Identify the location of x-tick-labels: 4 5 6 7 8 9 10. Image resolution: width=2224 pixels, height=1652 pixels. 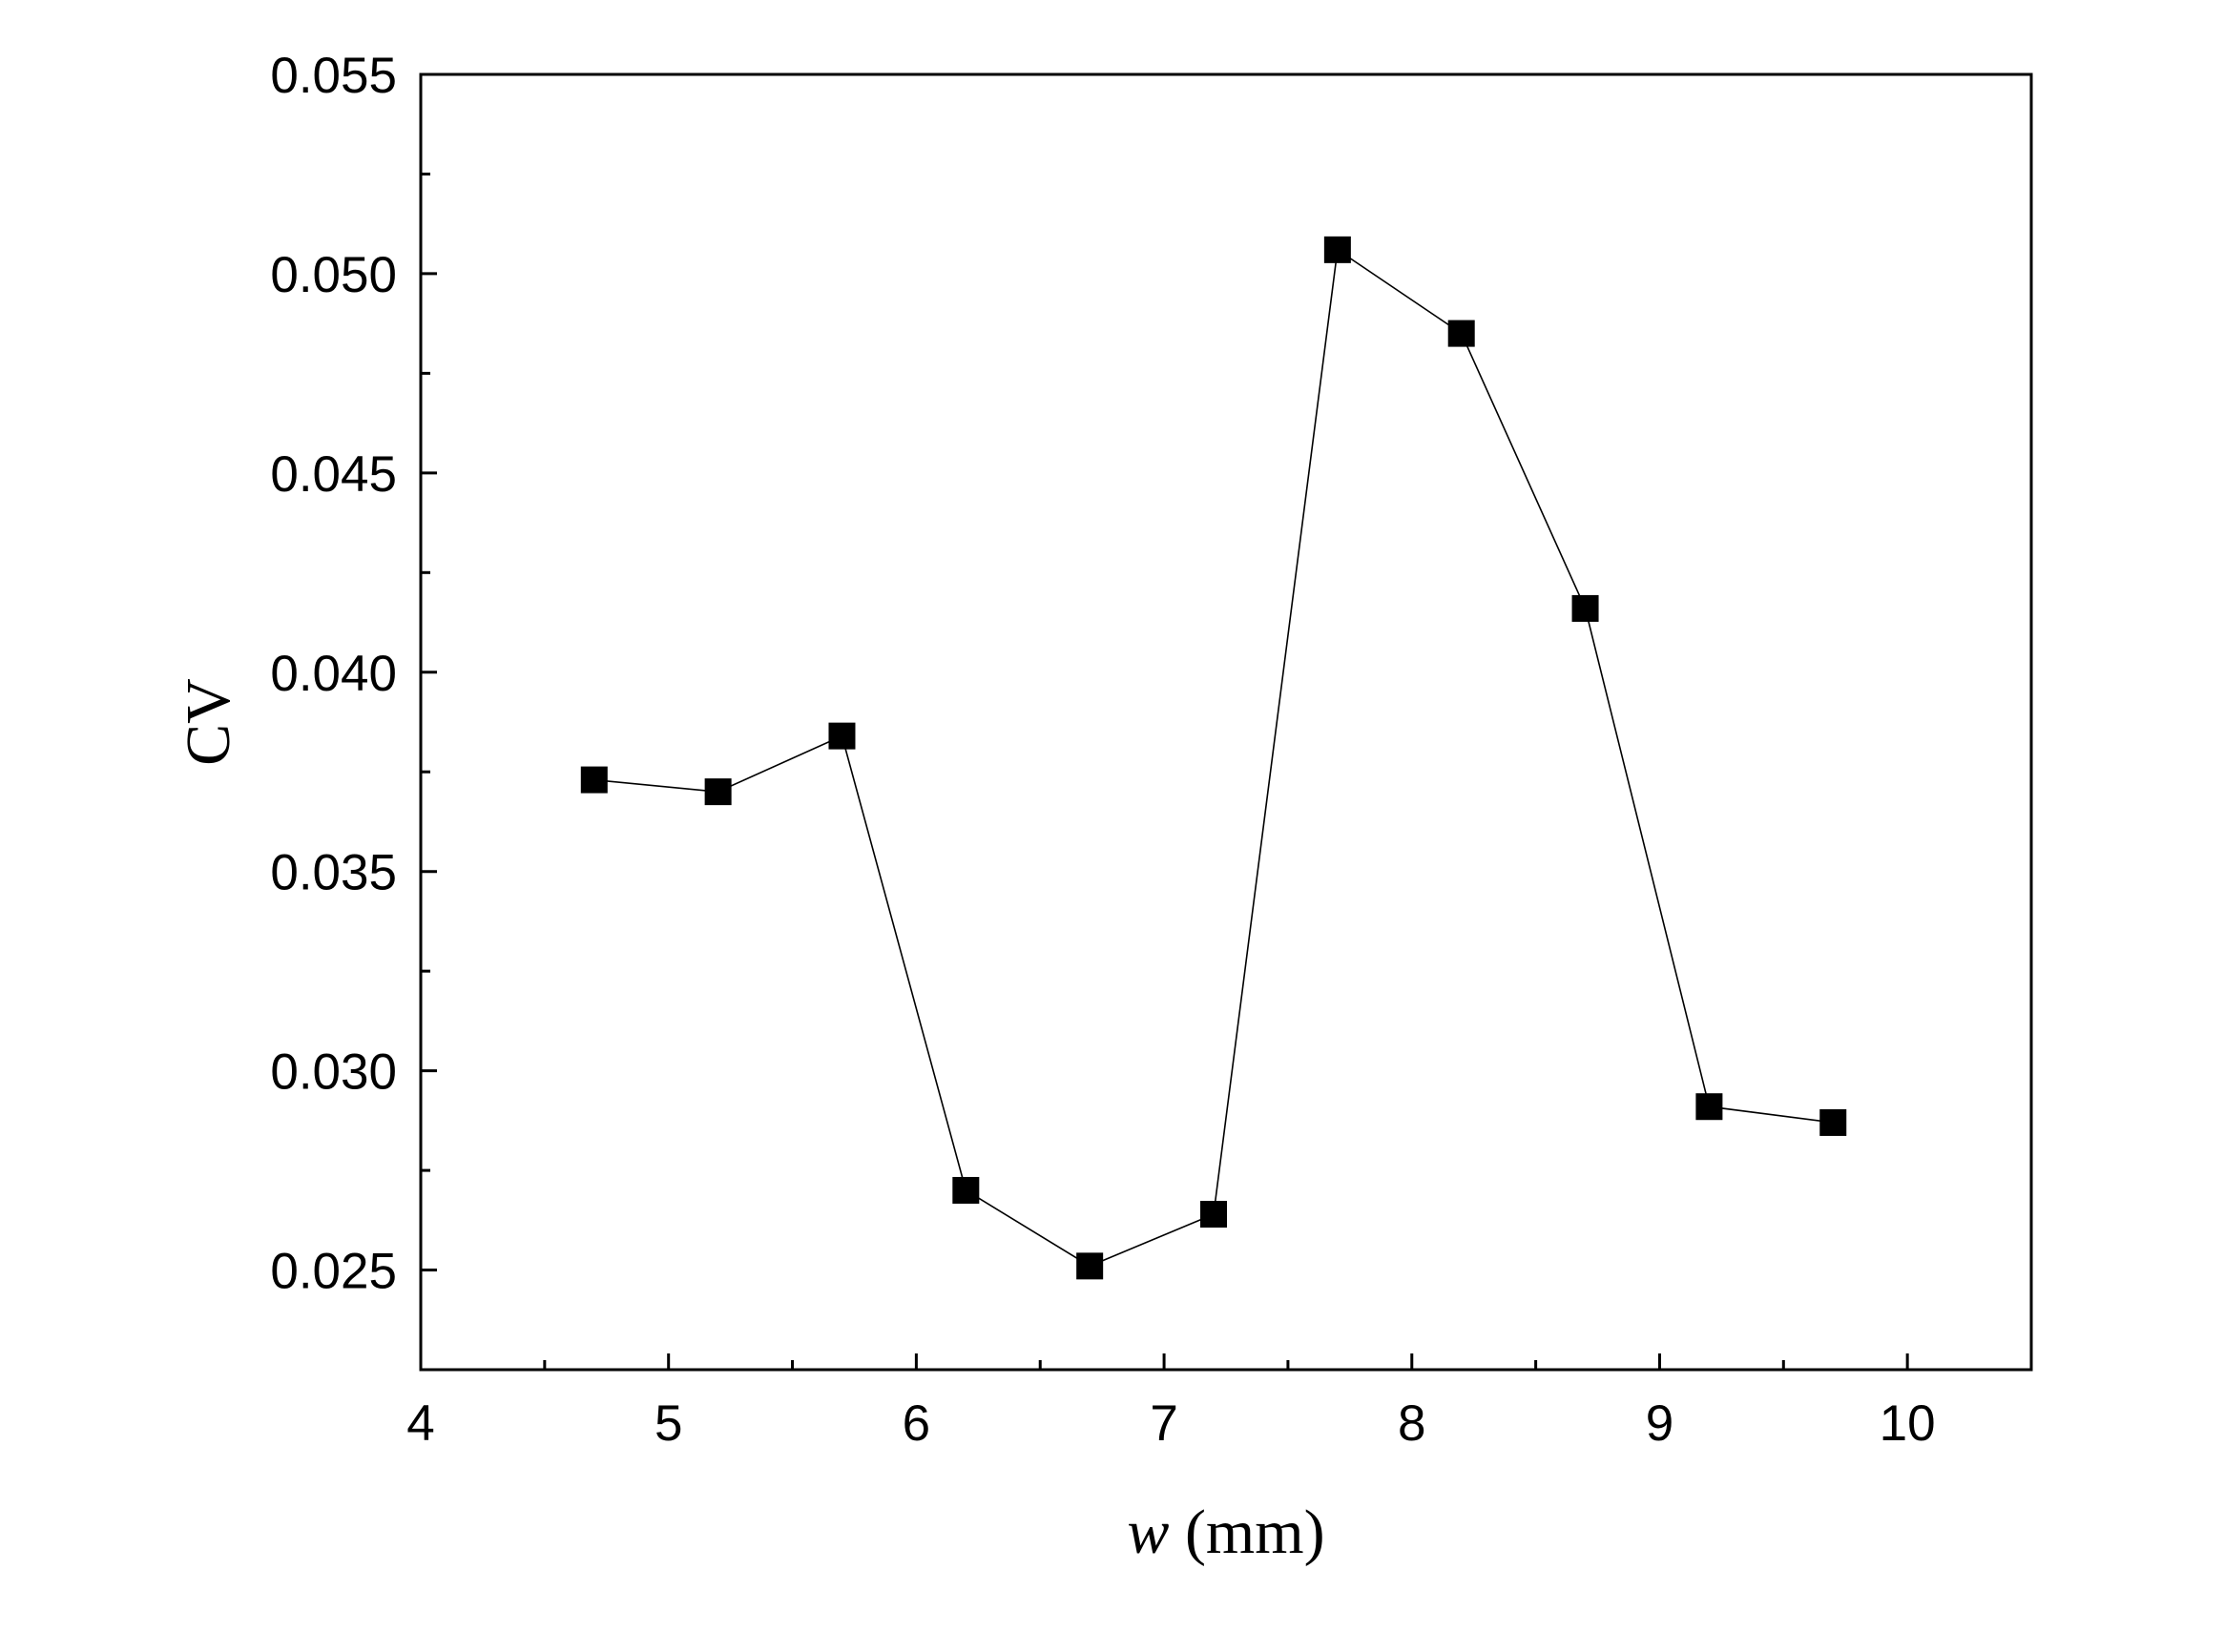
(1170, 1423).